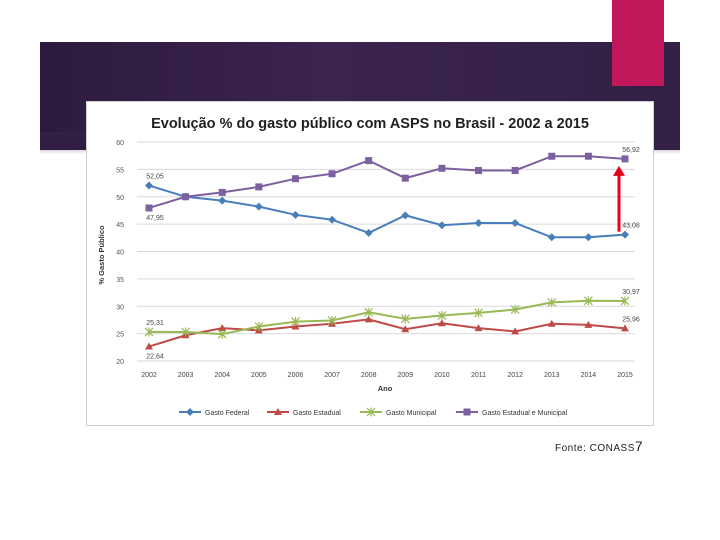 This screenshot has height=540, width=720. Describe the element at coordinates (387, 333) in the screenshot. I see `series-line-estadual` at that location.